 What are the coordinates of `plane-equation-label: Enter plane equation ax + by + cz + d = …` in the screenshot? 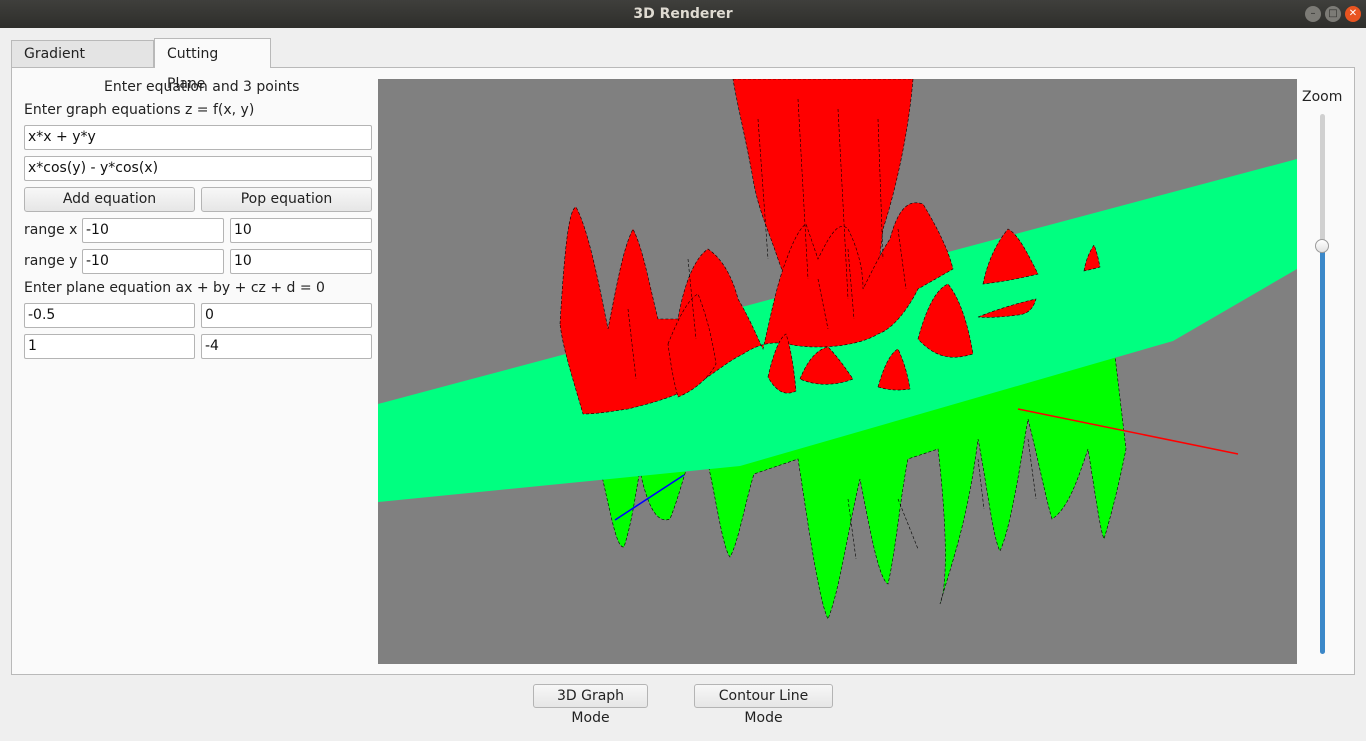 It's located at (174, 288).